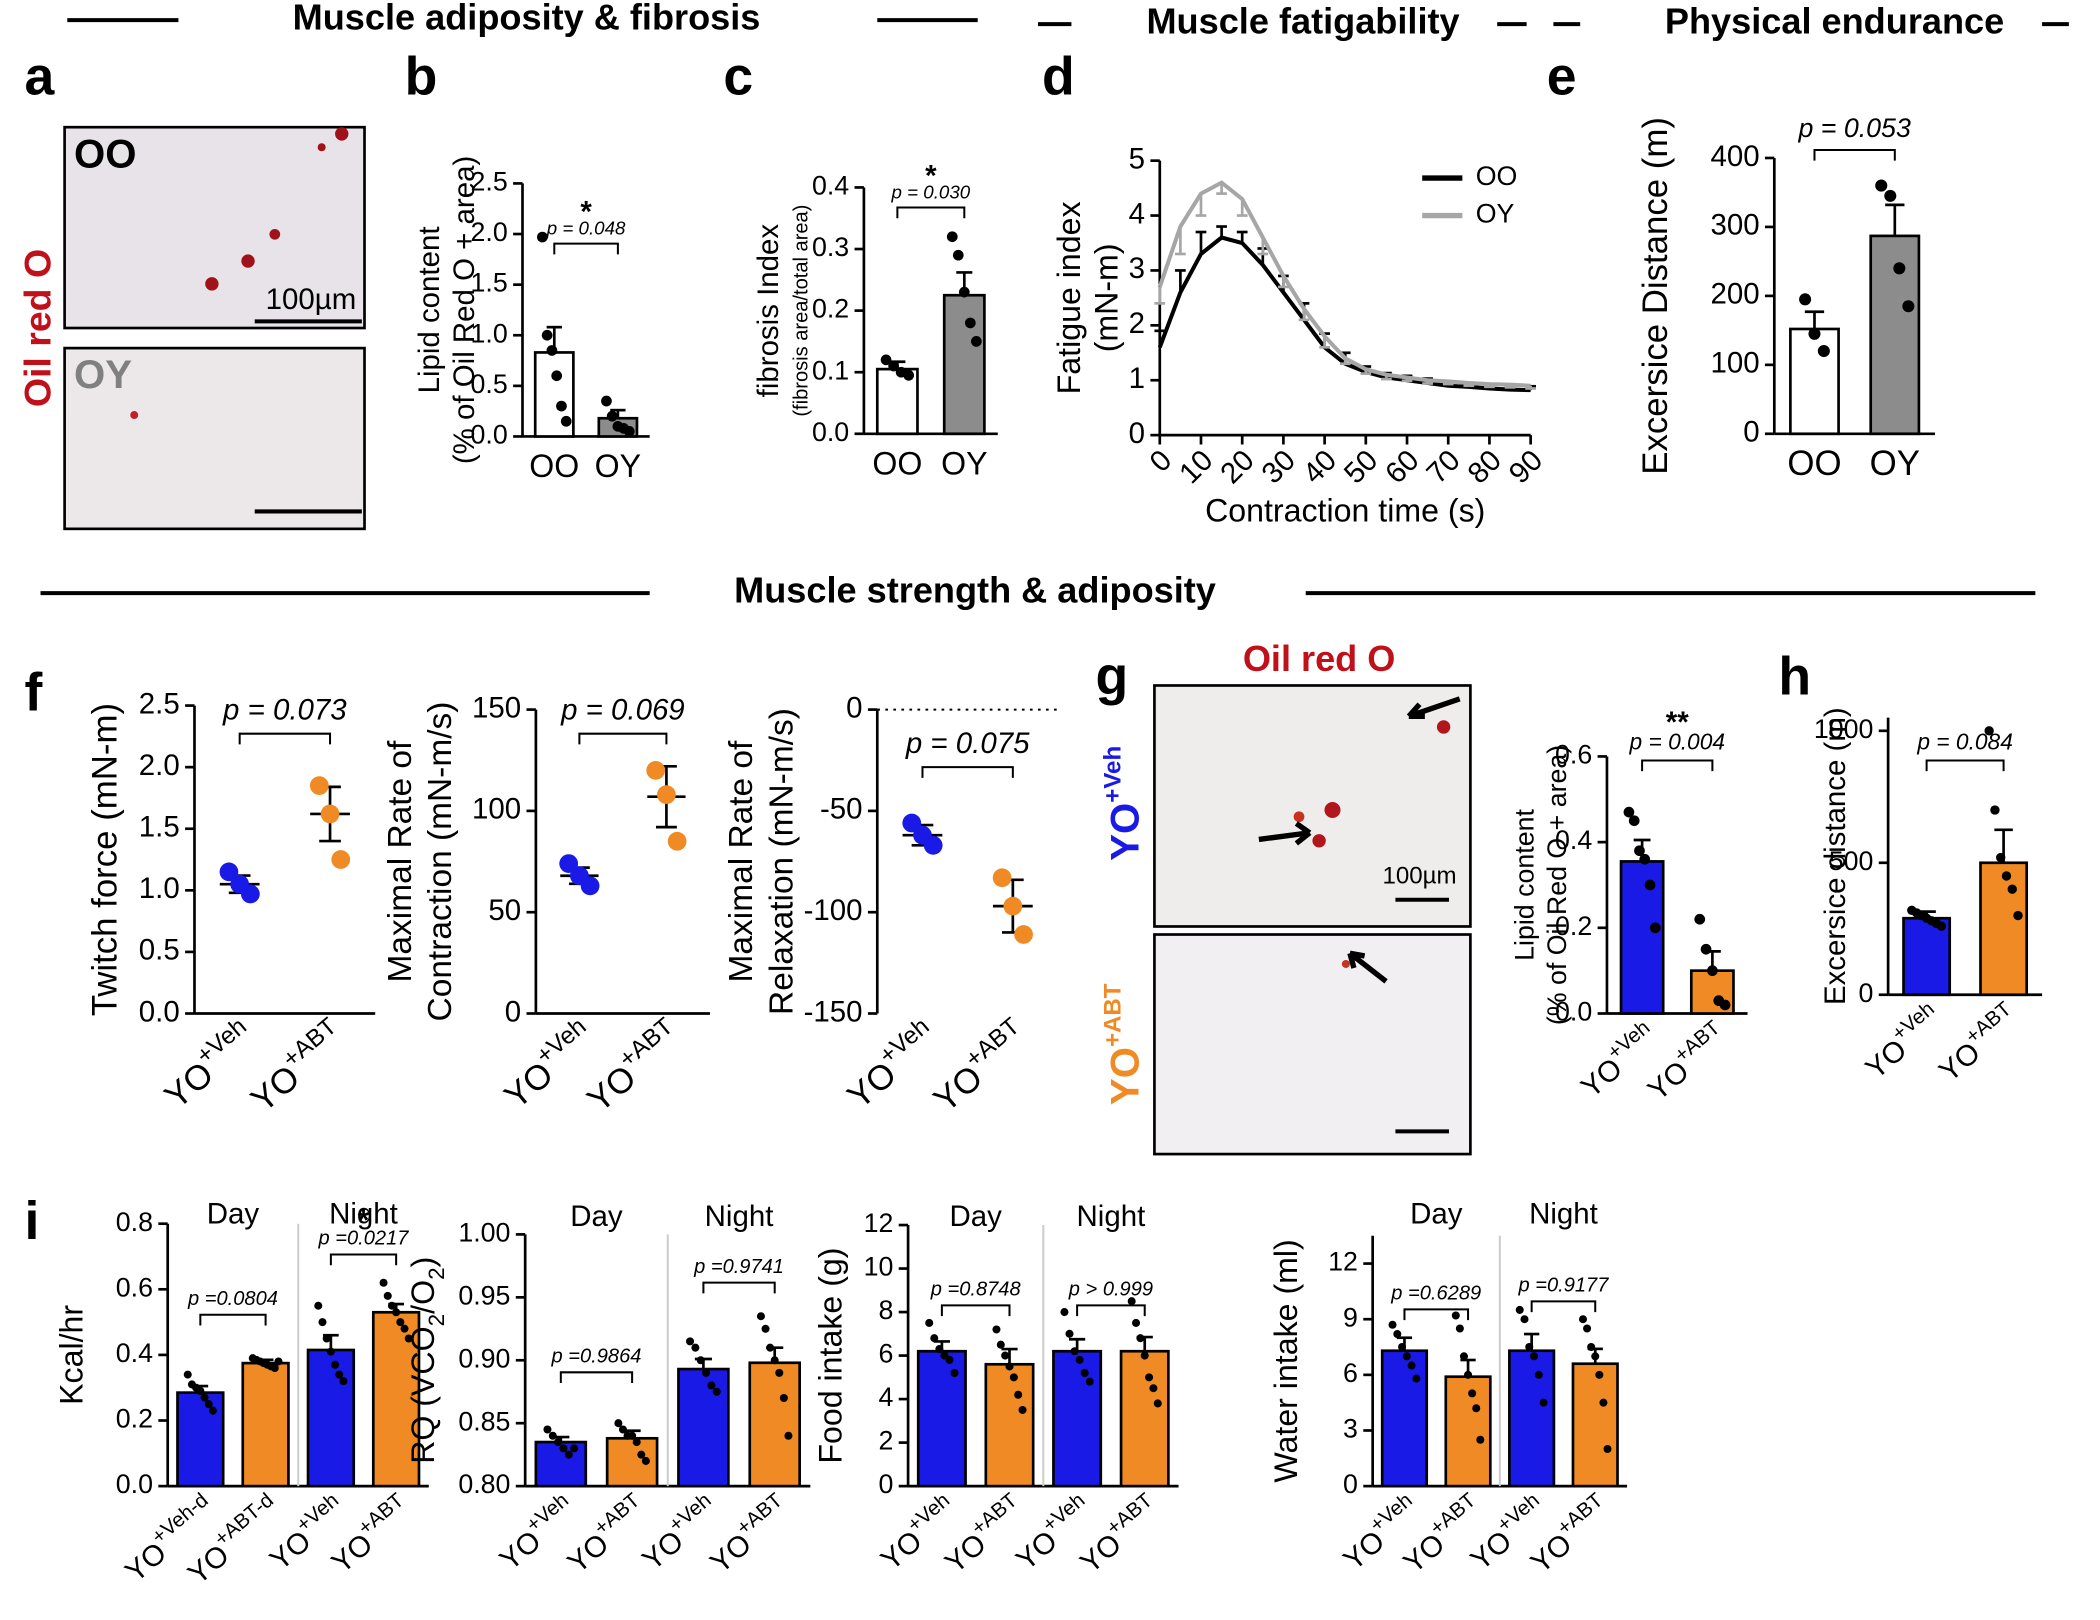  I want to click on p-value: p = 0.048, so click(586, 228).